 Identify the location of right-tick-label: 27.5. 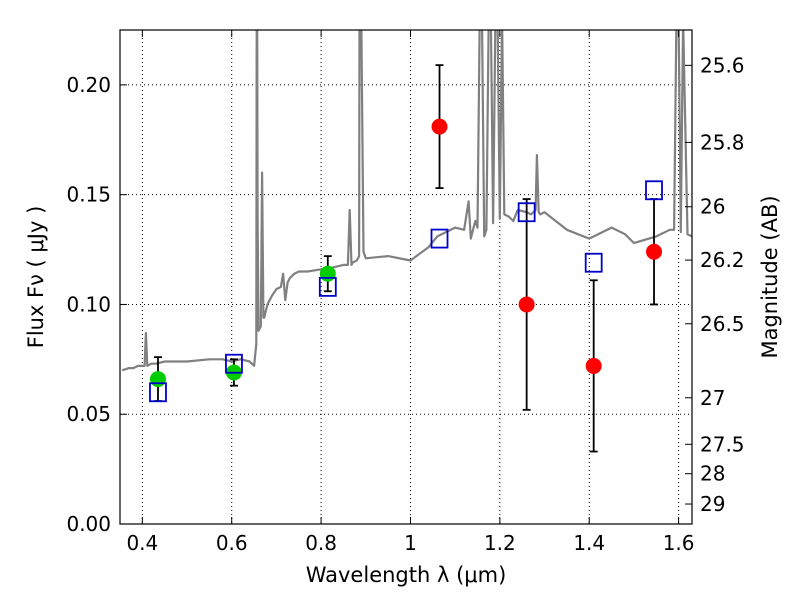
(722, 444).